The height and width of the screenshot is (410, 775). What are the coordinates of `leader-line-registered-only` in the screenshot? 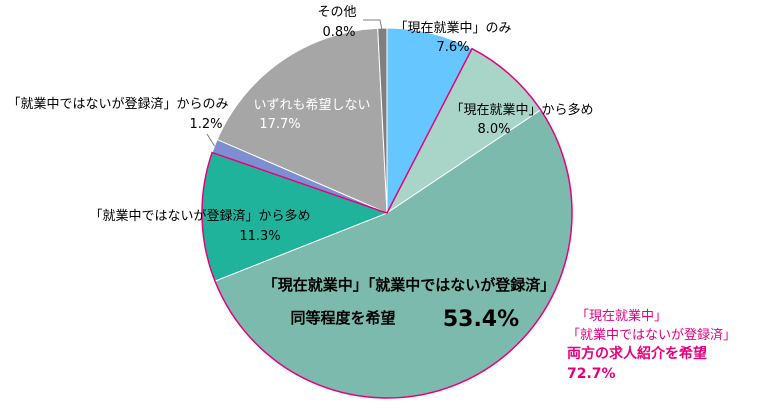 It's located at (210, 140).